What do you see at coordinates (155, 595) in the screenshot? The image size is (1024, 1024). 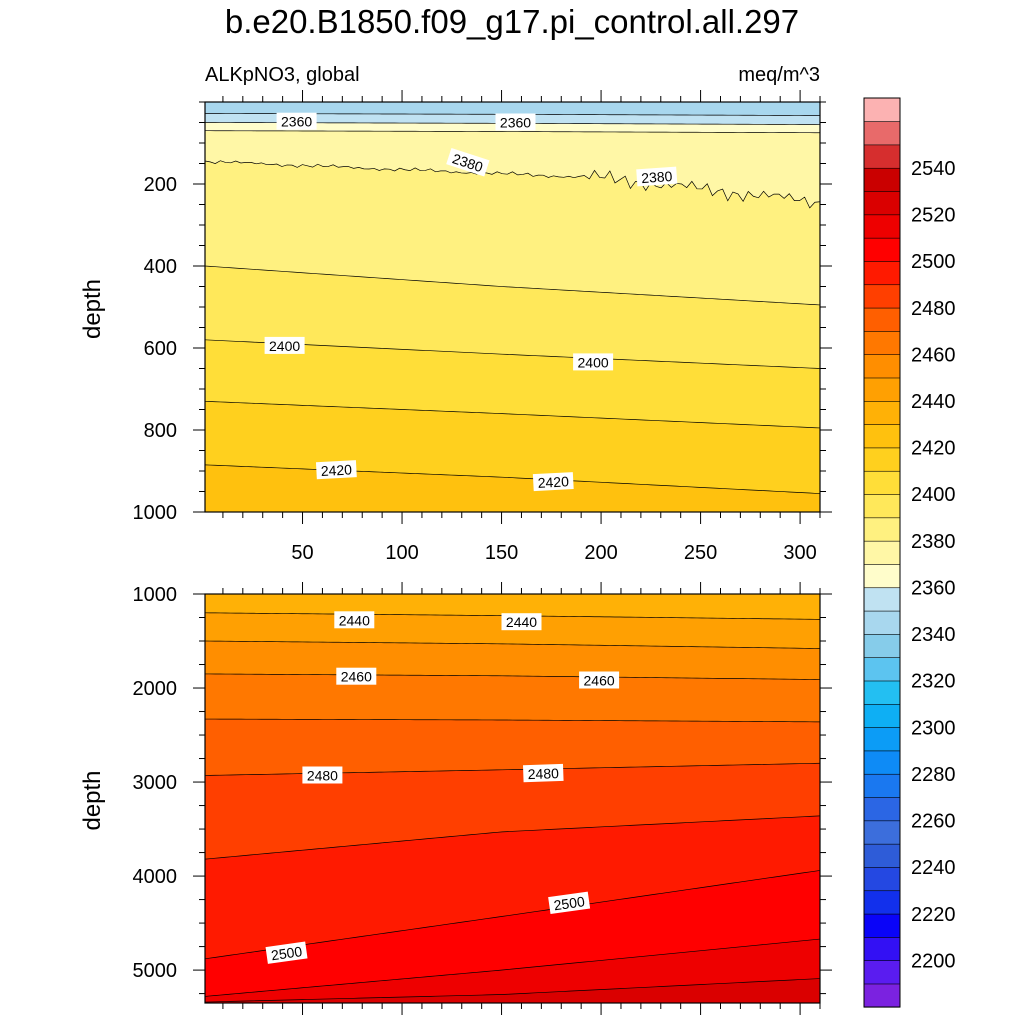 I see `y-tick-label: 1000` at bounding box center [155, 595].